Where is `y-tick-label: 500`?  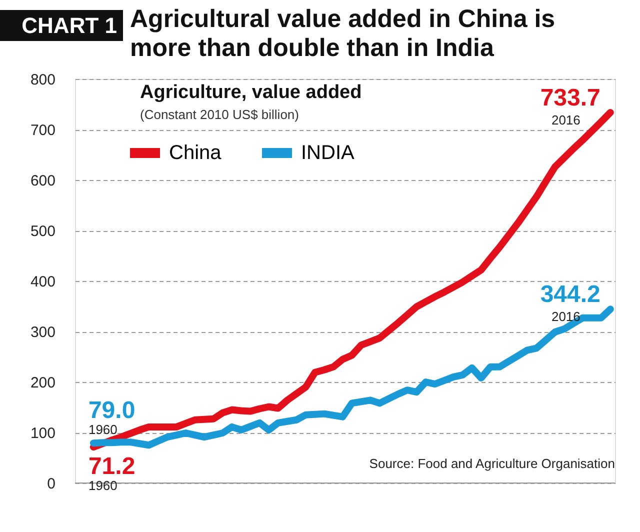 y-tick-label: 500 is located at coordinates (43, 231).